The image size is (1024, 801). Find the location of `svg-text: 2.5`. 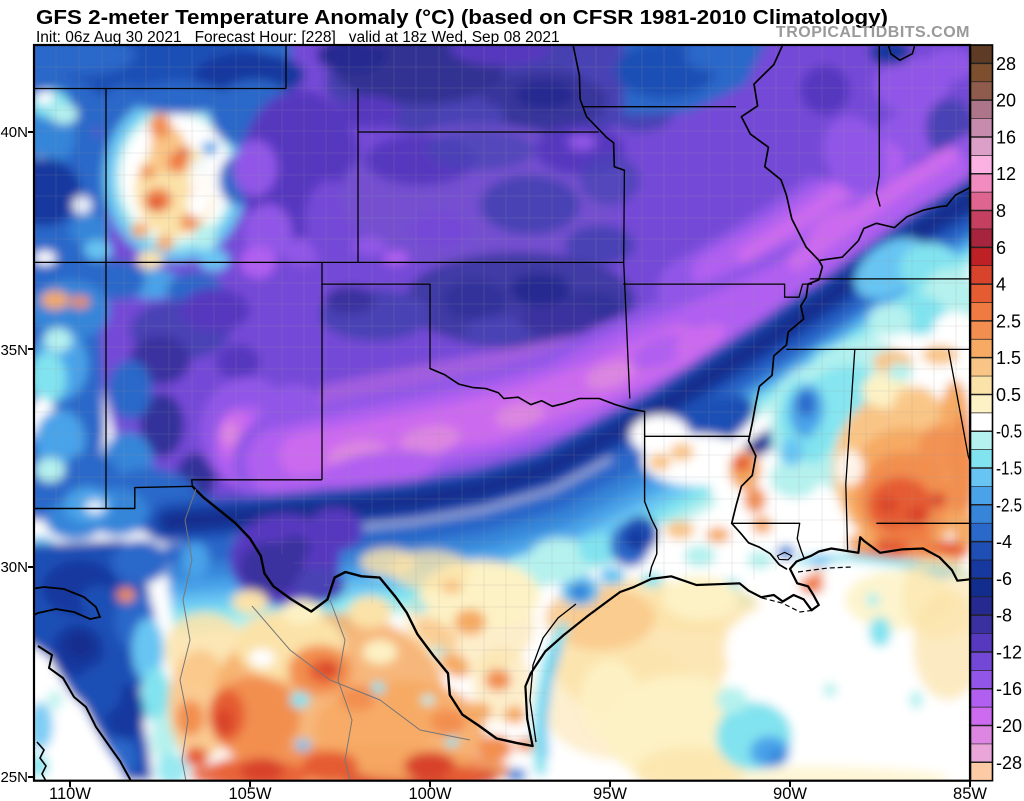

svg-text: 2.5 is located at coordinates (1008, 321).